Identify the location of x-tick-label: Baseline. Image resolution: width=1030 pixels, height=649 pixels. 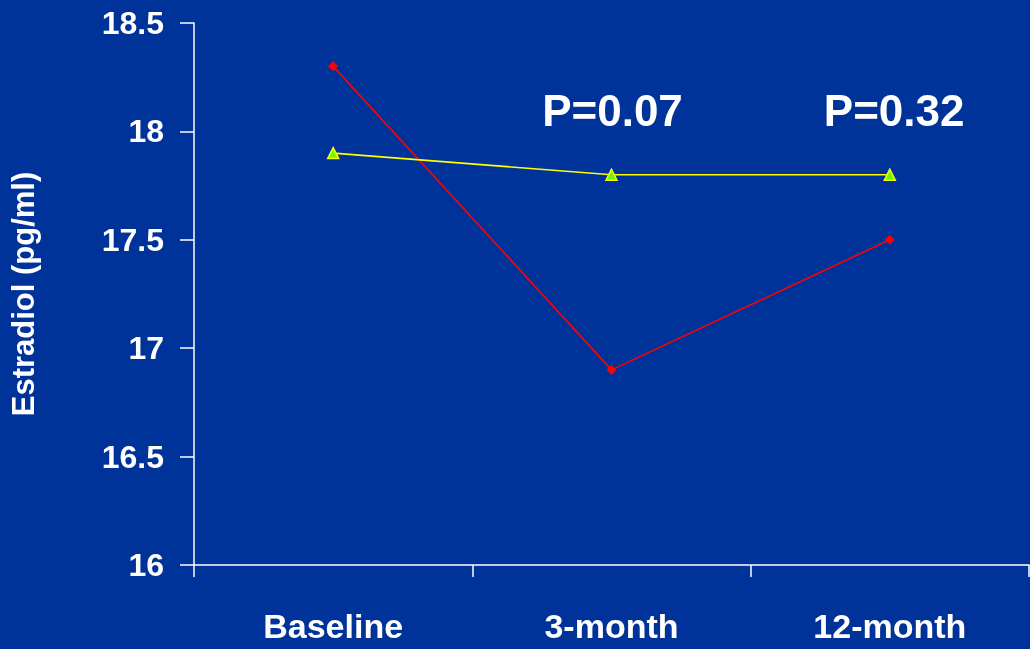
(333, 626).